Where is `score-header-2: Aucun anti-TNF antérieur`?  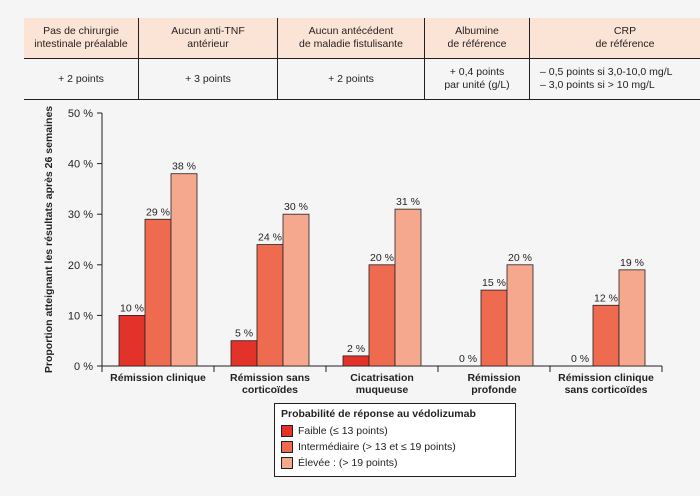 score-header-2: Aucun anti-TNF antérieur is located at coordinates (208, 38).